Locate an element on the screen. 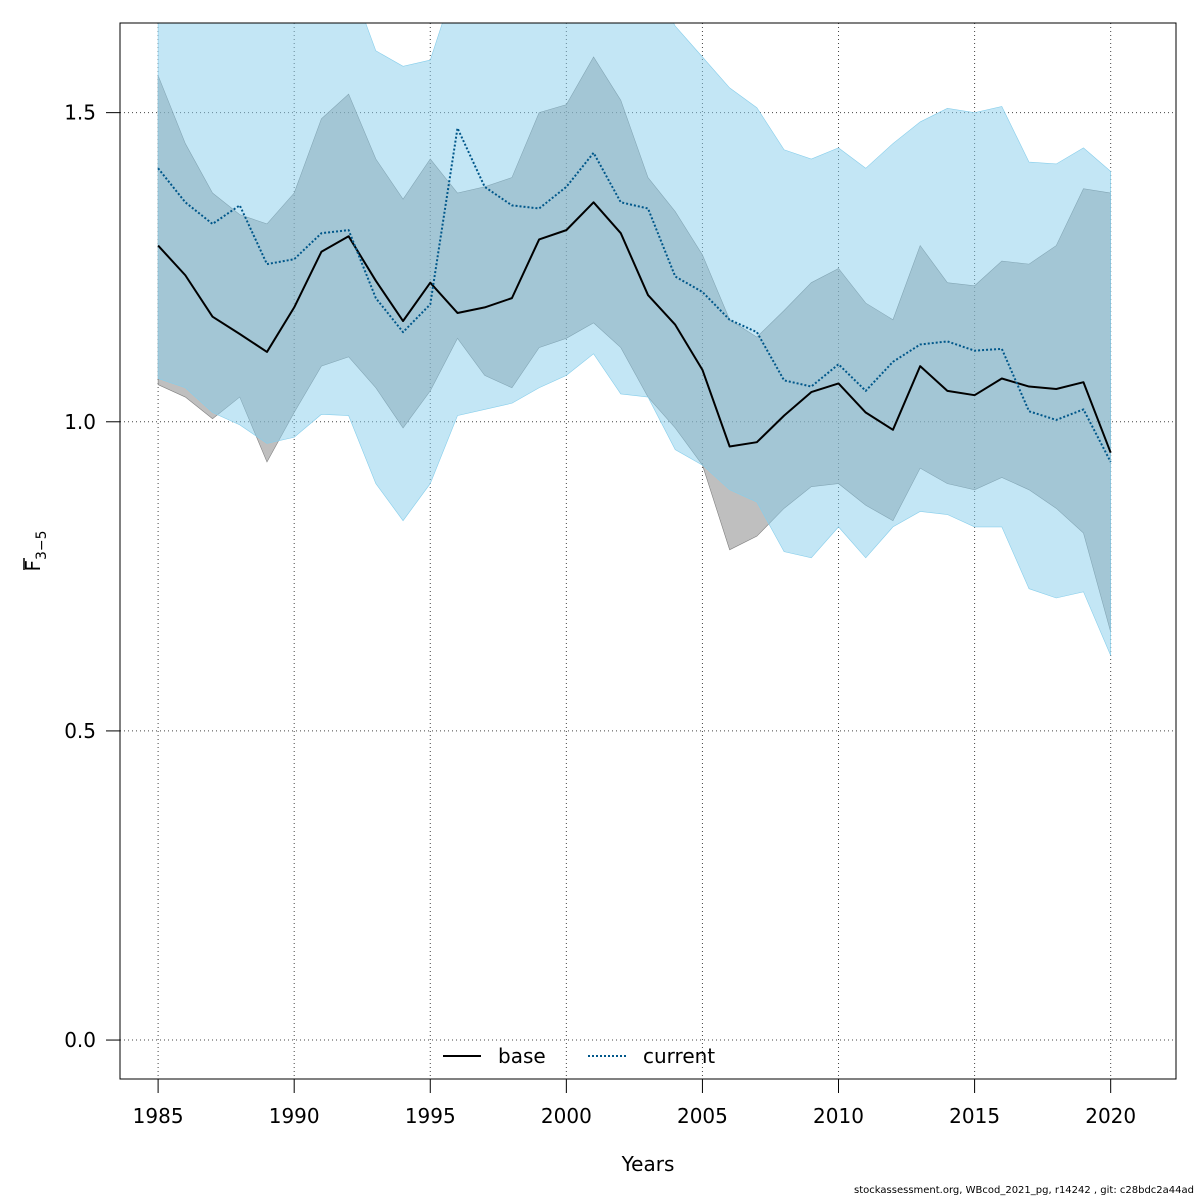  x-axis: 1985 1990 1995 2000 2005 2010 2015 2020 is located at coordinates (634, 1103).